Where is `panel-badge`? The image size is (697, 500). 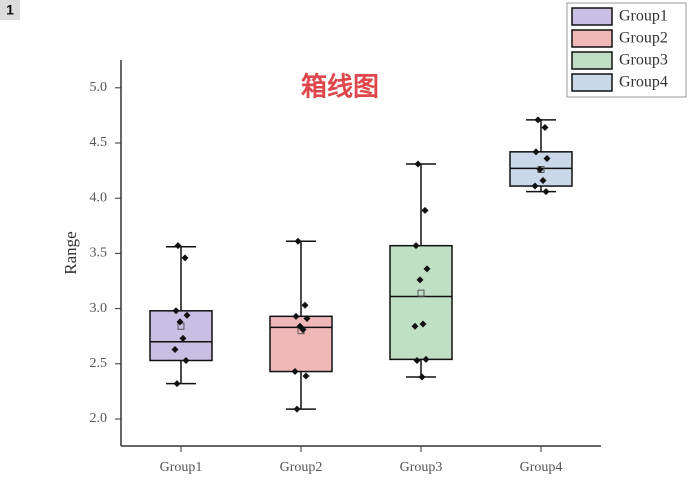 panel-badge is located at coordinates (10, 10).